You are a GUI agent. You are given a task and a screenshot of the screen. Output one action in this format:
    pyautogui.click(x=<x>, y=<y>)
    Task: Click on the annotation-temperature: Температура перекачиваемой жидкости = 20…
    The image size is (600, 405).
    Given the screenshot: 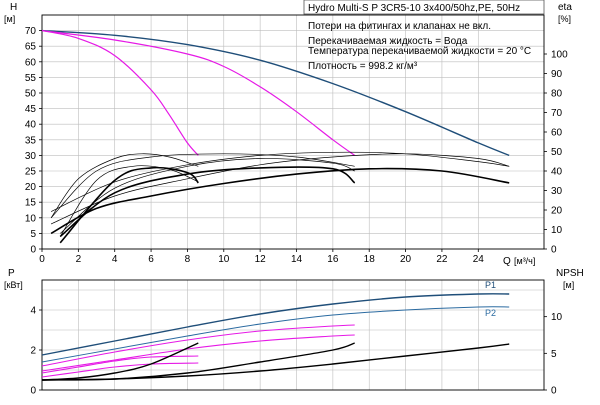 What is the action you would take?
    pyautogui.click(x=419, y=51)
    